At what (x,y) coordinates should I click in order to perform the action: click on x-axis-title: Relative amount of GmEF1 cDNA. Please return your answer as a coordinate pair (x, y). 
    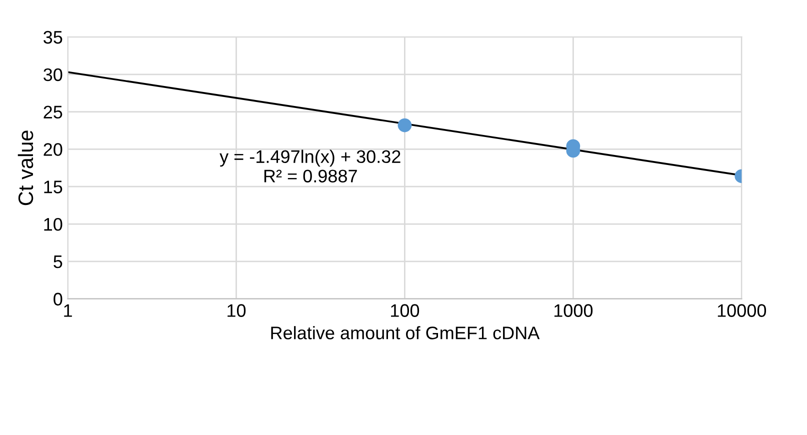
    Looking at the image, I should click on (405, 333).